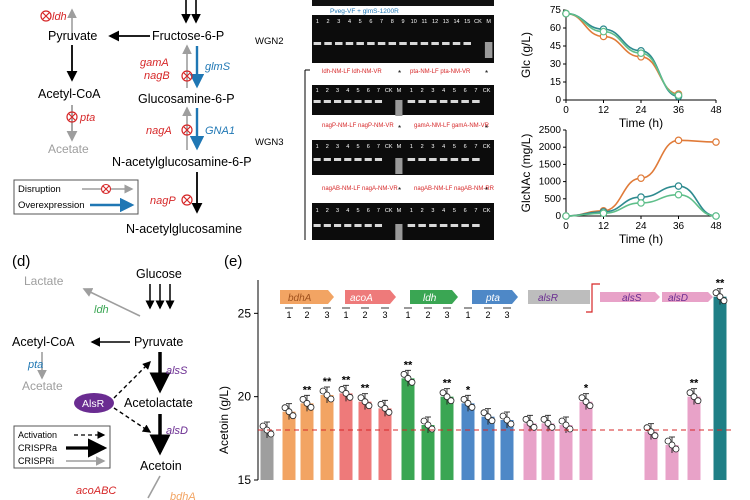 The image size is (750, 500). I want to click on y-axis-label: Acetoin (g/L), so click(224, 420).